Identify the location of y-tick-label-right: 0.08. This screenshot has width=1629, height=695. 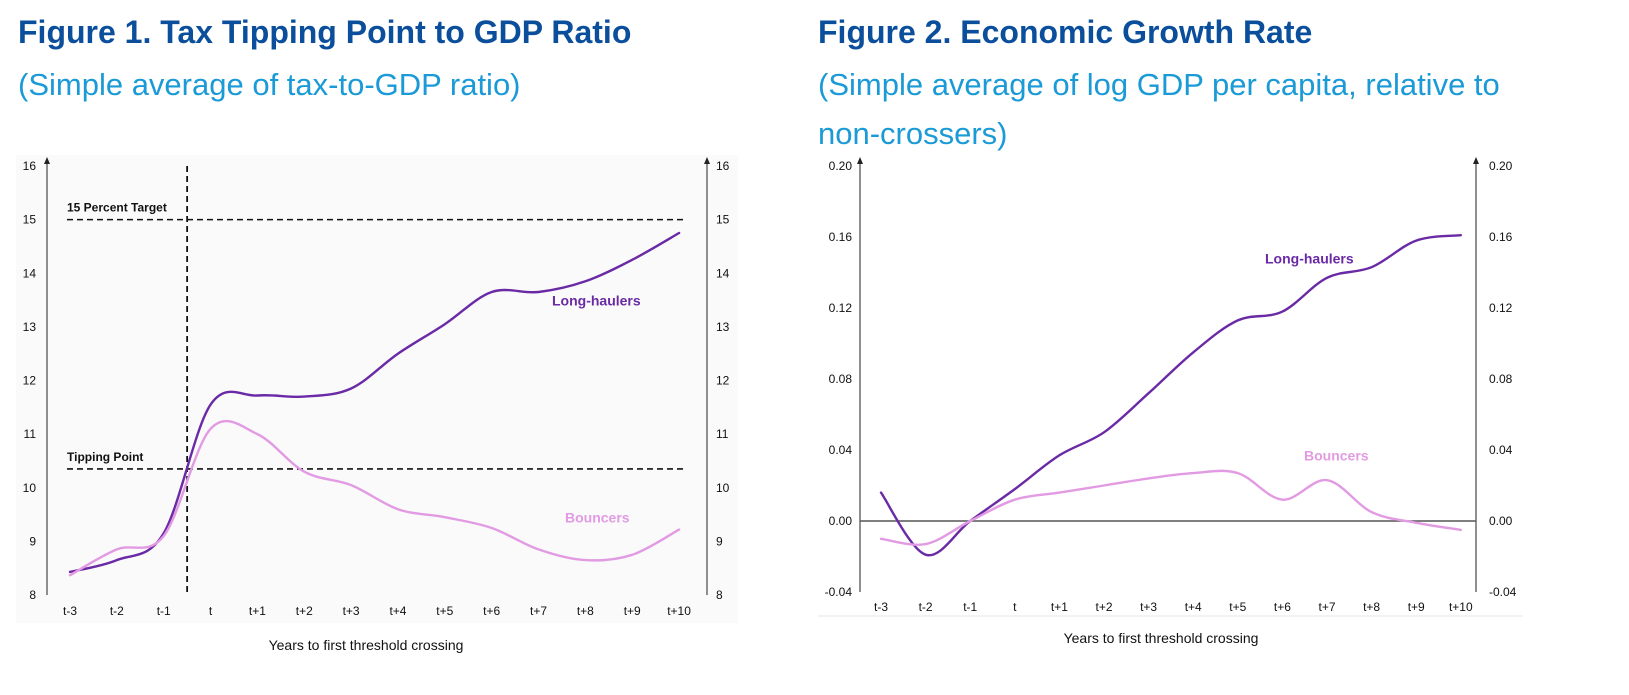
(1501, 379).